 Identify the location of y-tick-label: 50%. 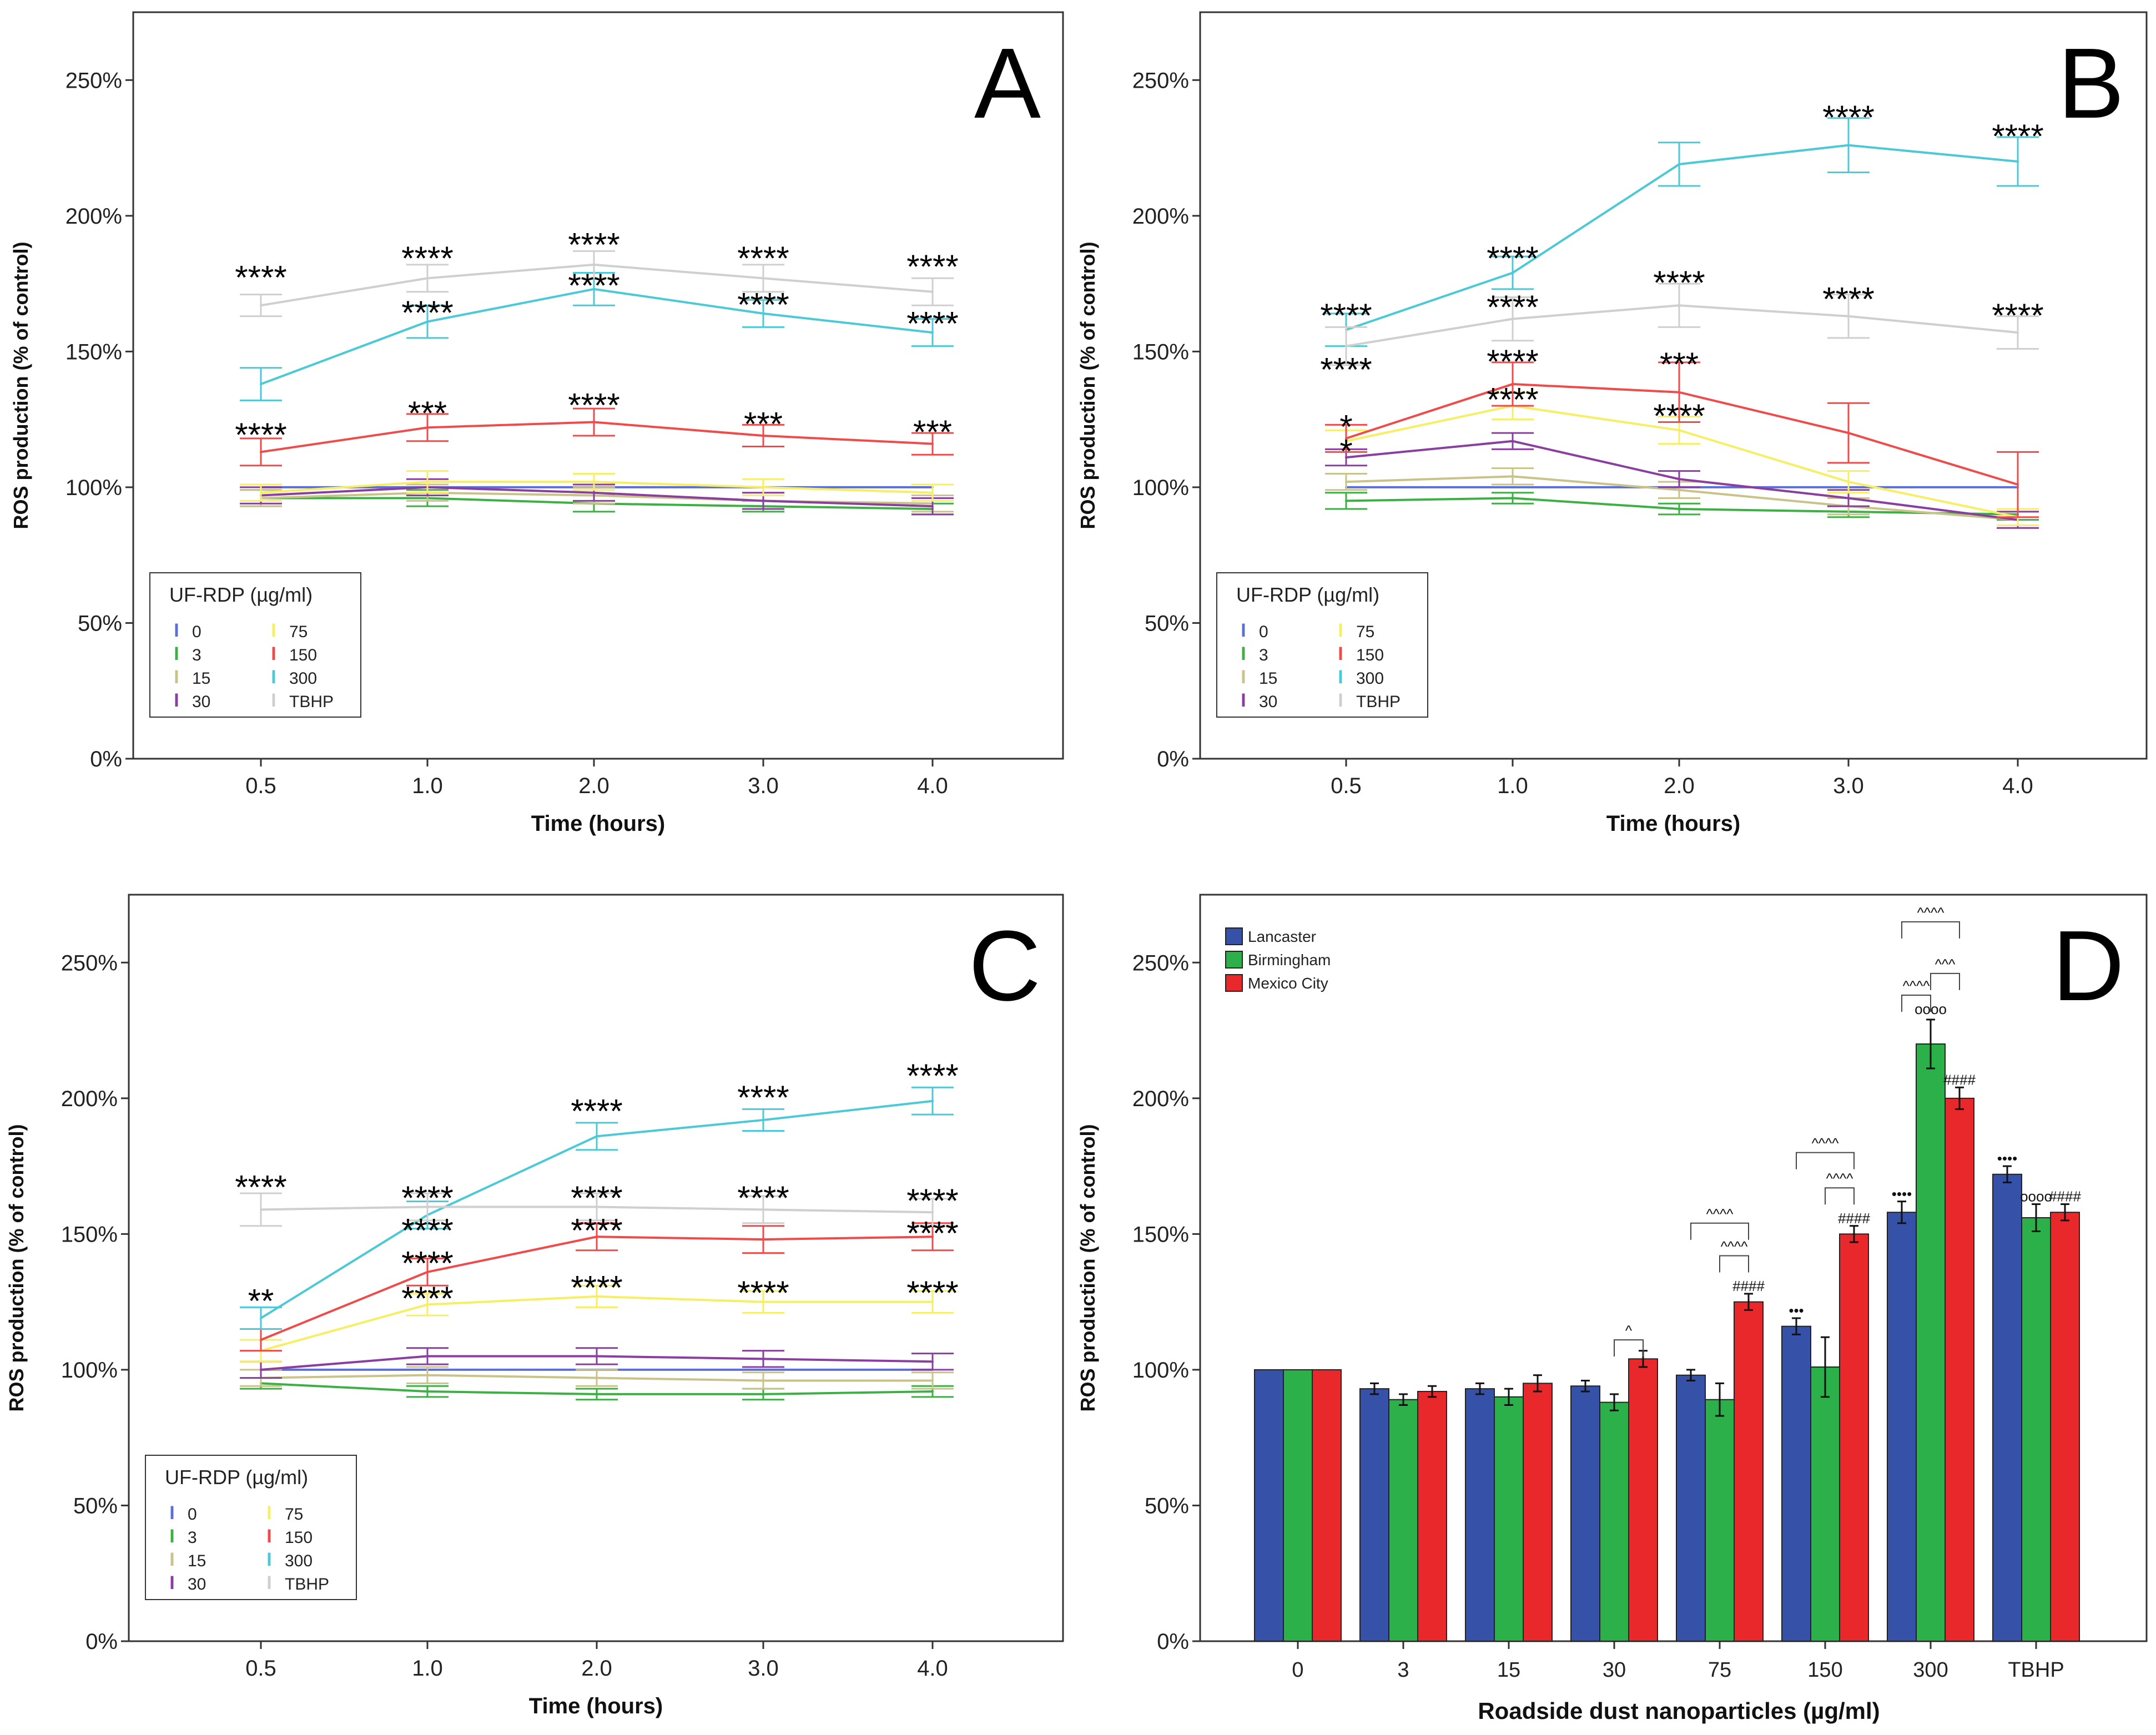
(100, 623).